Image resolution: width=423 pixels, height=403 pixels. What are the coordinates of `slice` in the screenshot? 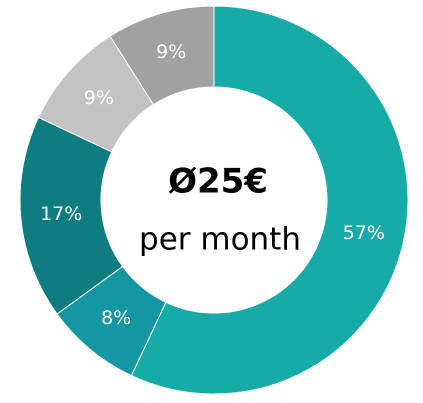 It's located at (162, 55).